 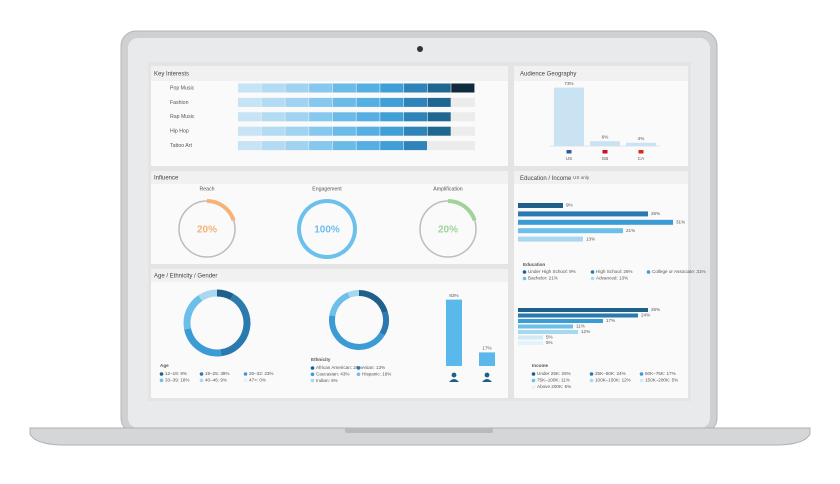 I want to click on income-value-label: 24%, so click(x=645, y=315).